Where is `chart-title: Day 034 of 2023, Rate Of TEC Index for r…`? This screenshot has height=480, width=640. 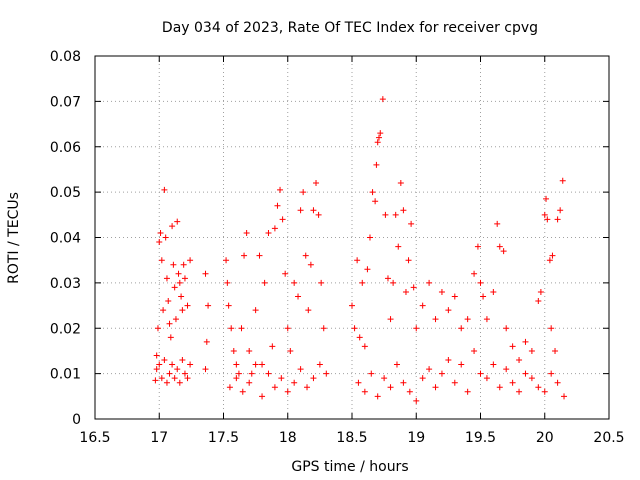 chart-title: Day 034 of 2023, Rate Of TEC Index for r… is located at coordinates (350, 28).